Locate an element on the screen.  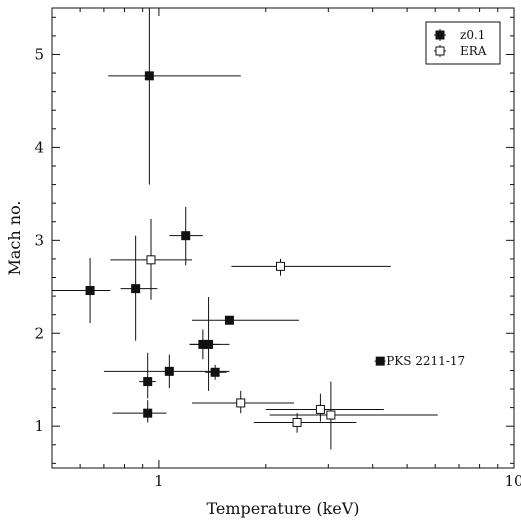
x-tick-label: 10 is located at coordinates (512, 481).